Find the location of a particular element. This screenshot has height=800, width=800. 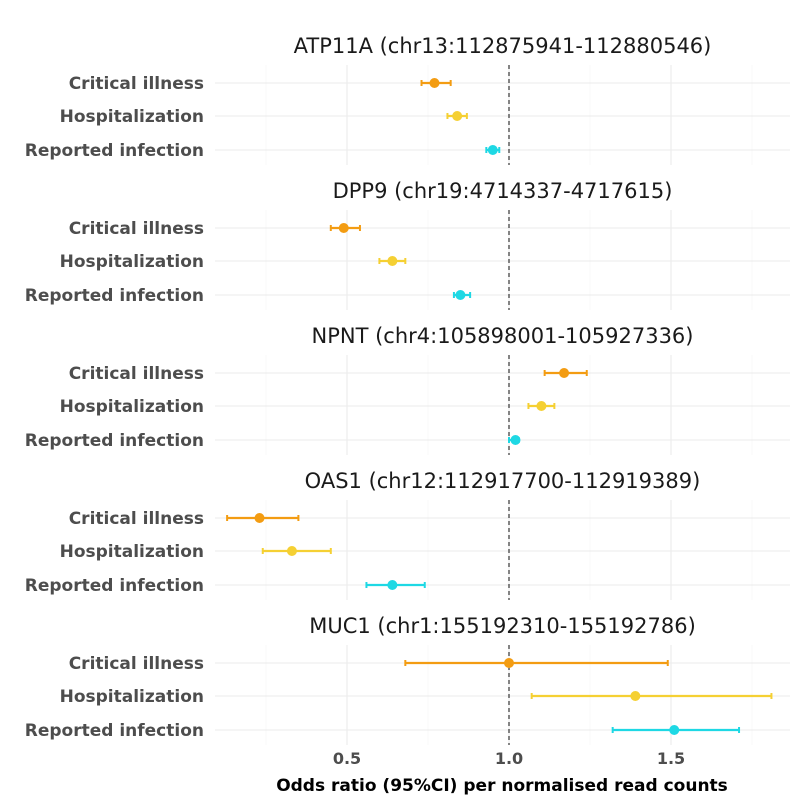

panel-title: DPP9 (chr19:4714337-4717615) is located at coordinates (503, 191).